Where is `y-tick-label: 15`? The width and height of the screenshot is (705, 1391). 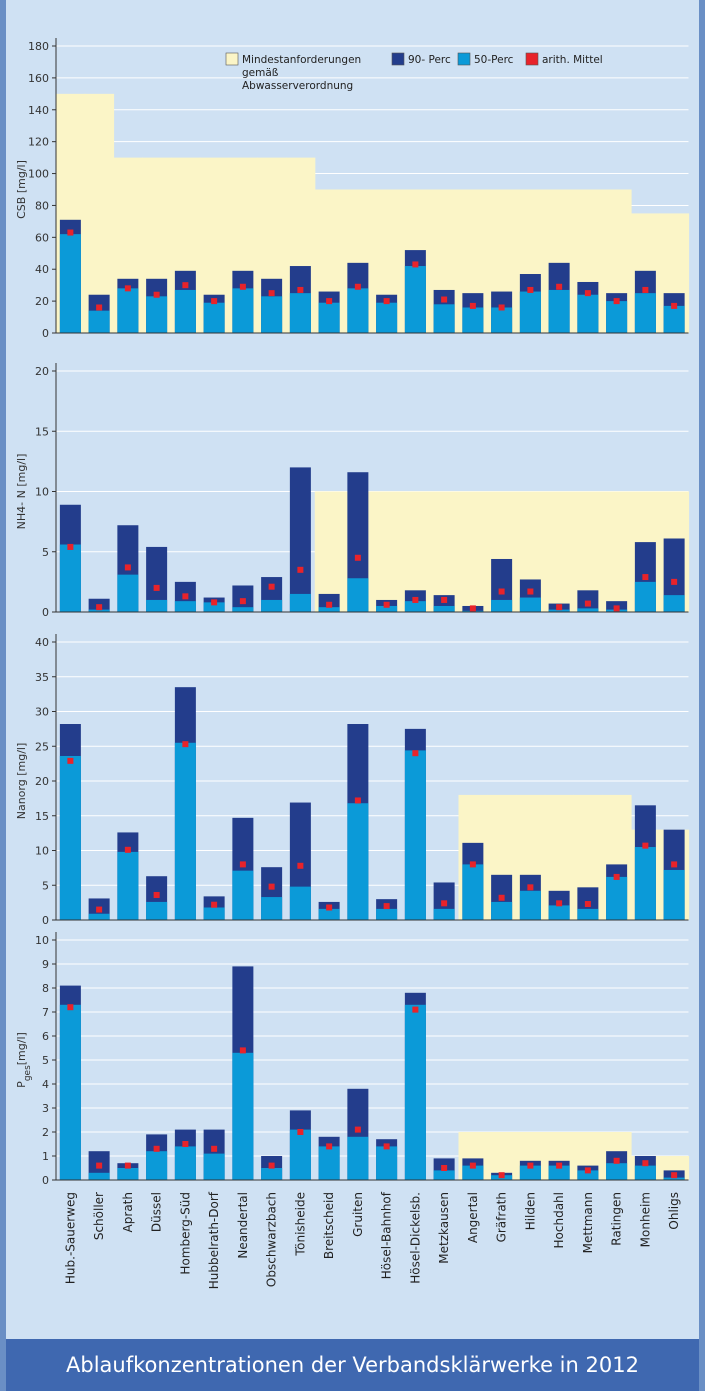
y-tick-label: 15 is located at coordinates (42, 816).